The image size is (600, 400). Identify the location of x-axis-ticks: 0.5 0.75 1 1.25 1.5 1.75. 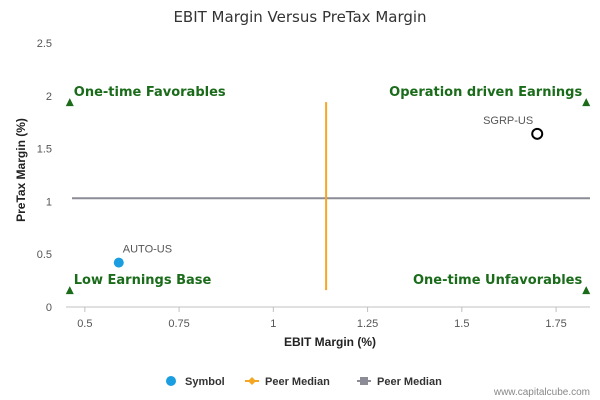
(322, 318).